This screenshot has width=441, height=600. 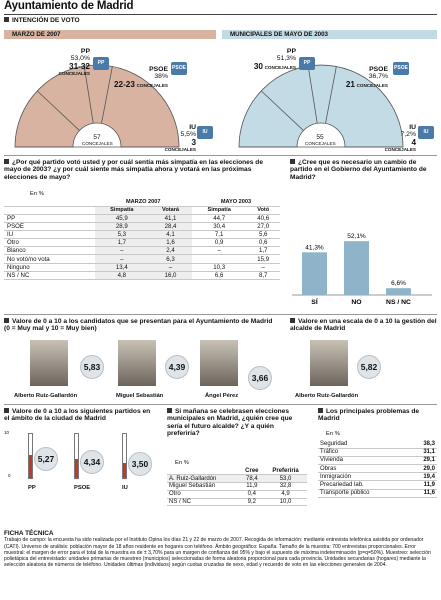 What do you see at coordinates (203, 479) in the screenshot?
I see `row-label: A. Ruiz-Gallardón` at bounding box center [203, 479].